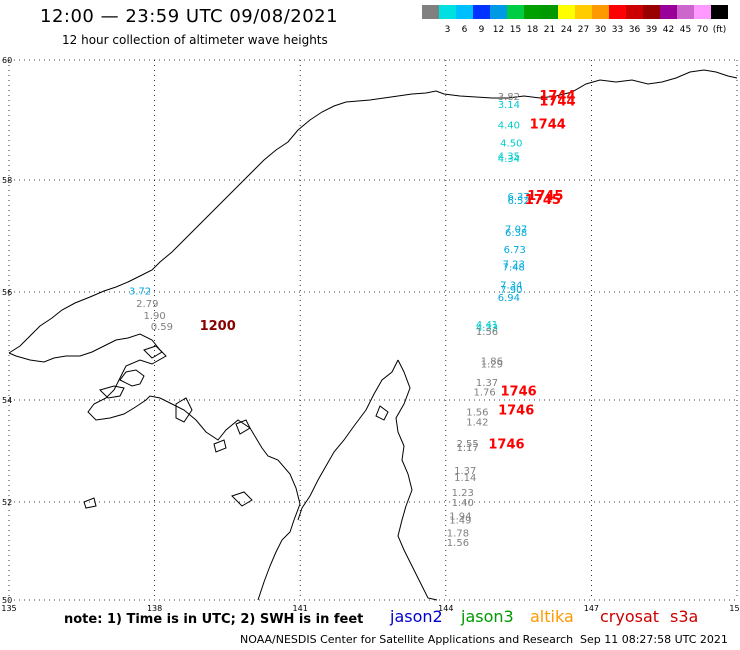  What do you see at coordinates (601, 30) in the screenshot?
I see `colorbar-tick-label: 30` at bounding box center [601, 30].